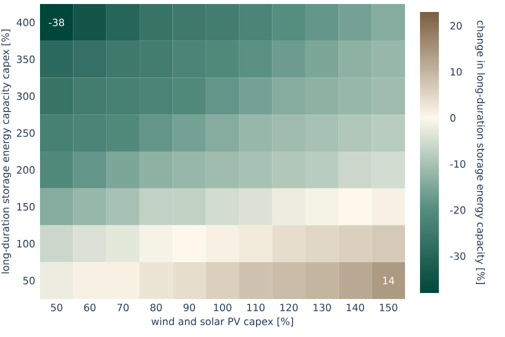  I want to click on y-tick-label: 100, so click(26, 244).